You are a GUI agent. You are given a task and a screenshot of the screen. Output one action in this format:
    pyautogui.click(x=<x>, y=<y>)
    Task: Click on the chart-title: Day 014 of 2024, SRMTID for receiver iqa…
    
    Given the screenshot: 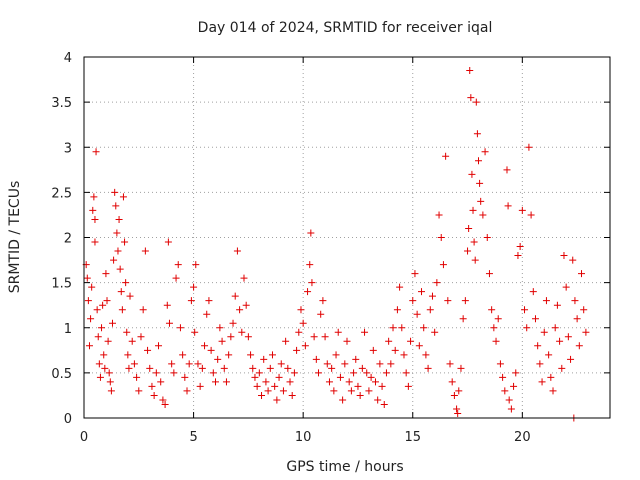 What is the action you would take?
    pyautogui.click(x=345, y=28)
    